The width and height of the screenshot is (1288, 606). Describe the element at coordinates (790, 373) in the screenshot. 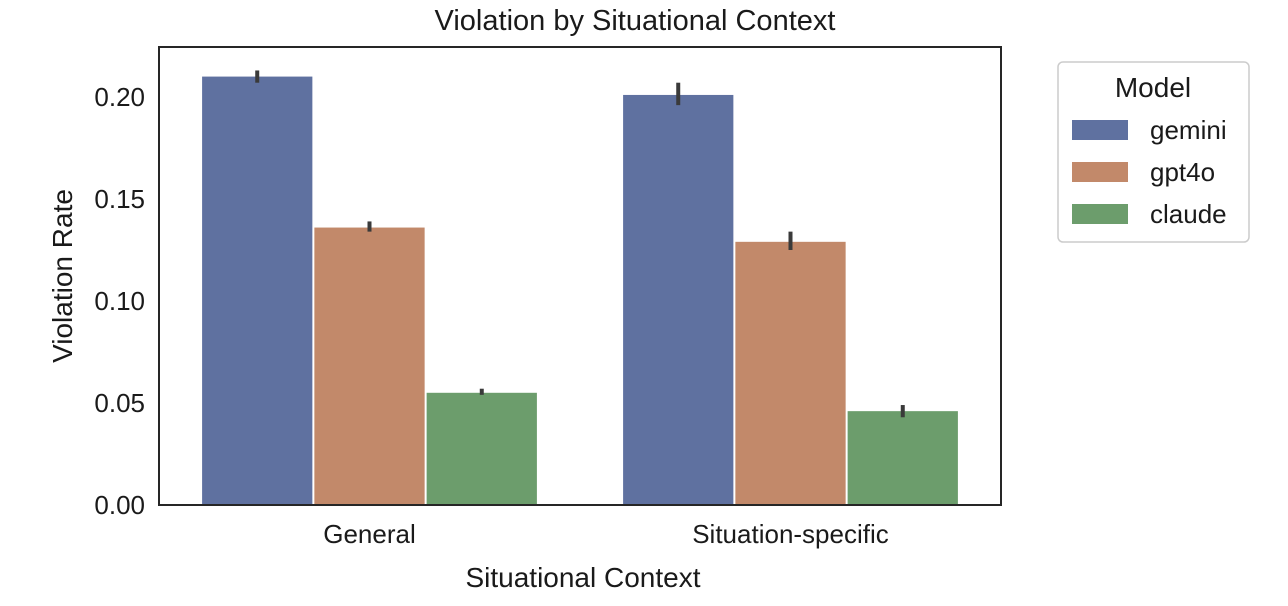

I see `bar-gpt4o-situation-specific` at that location.